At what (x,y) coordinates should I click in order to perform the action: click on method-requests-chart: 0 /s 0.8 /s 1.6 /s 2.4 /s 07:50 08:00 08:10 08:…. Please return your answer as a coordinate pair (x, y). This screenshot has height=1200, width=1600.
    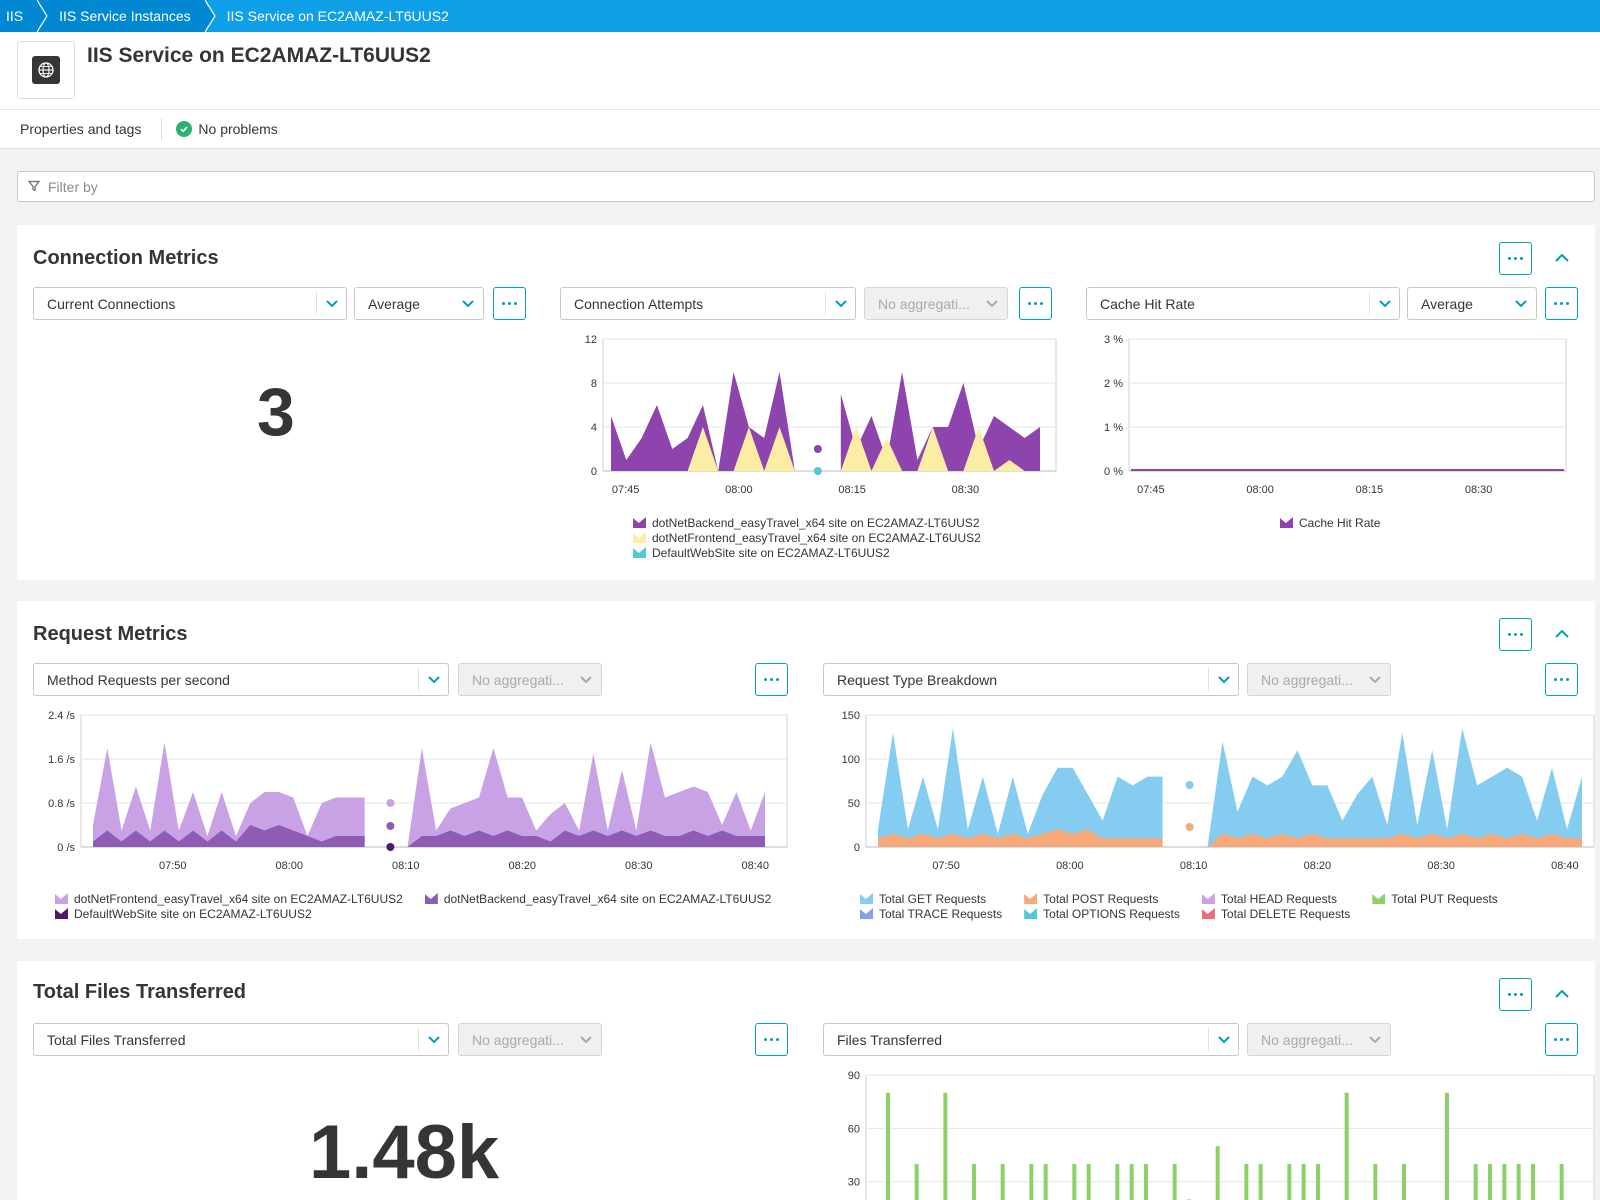
    Looking at the image, I should click on (413, 796).